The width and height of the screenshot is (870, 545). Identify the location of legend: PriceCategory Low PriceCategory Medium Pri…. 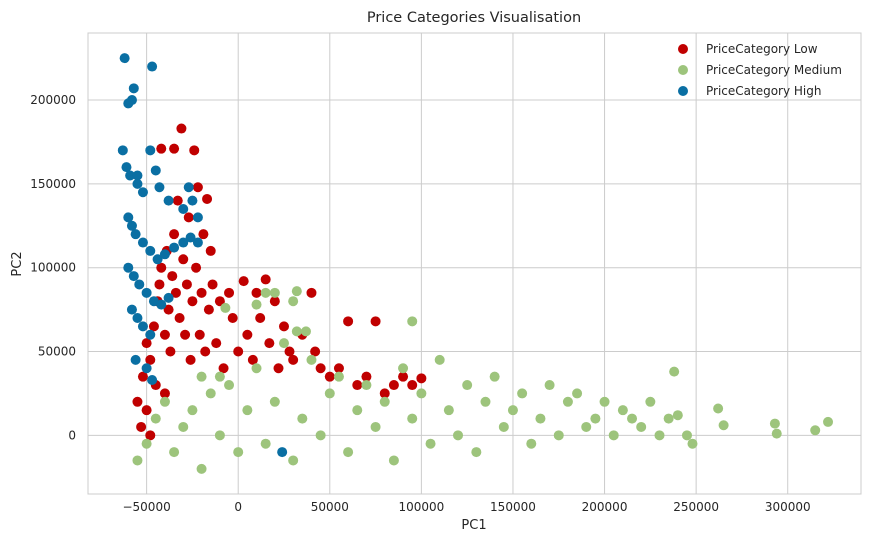
(760, 70).